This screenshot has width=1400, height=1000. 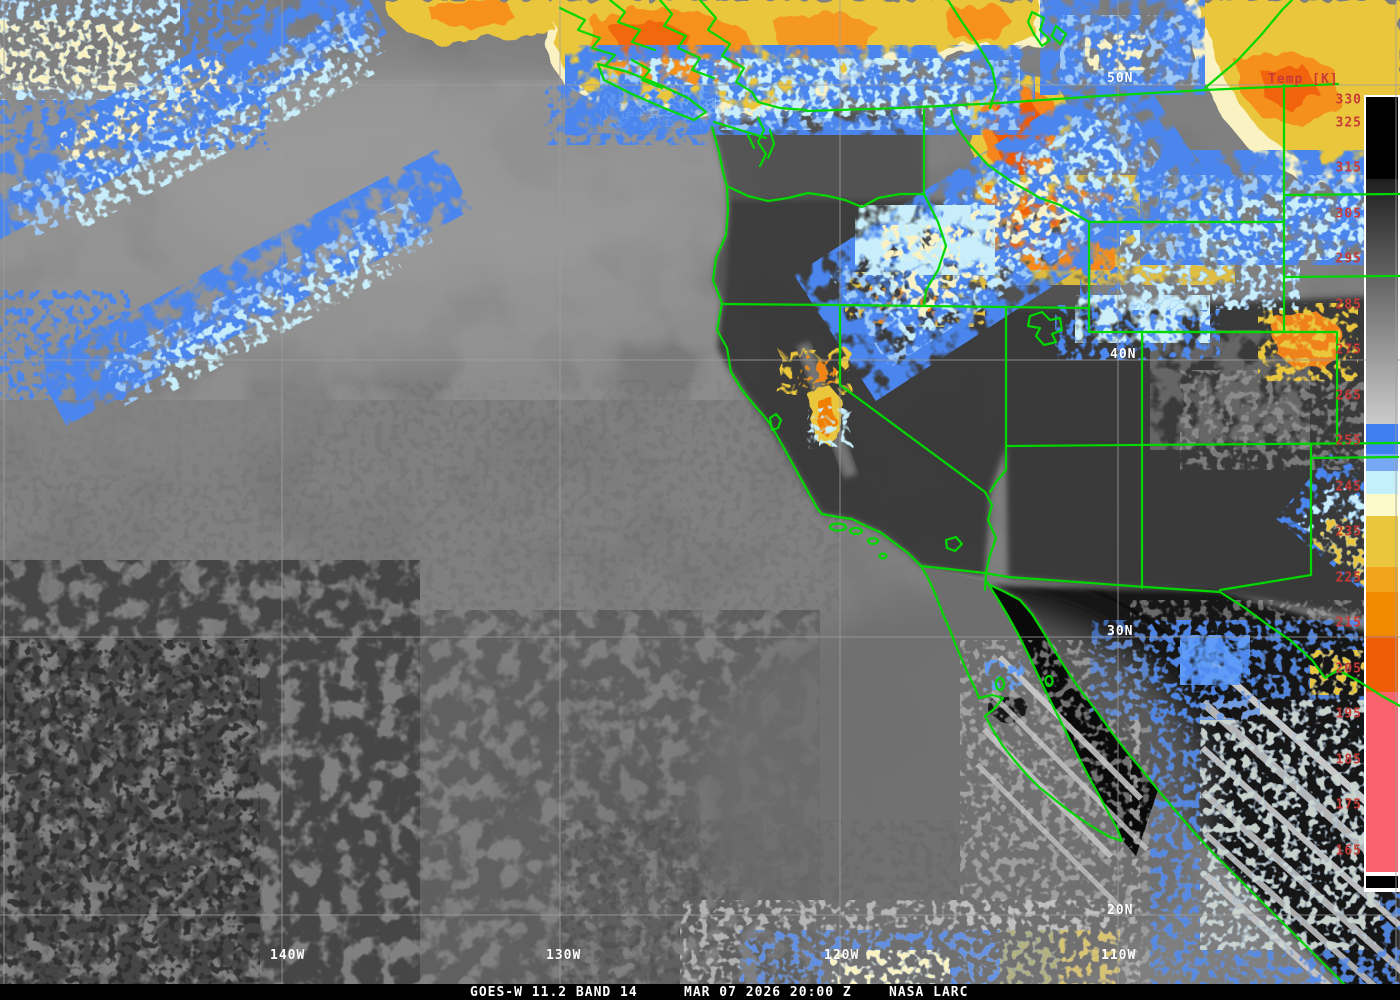 What do you see at coordinates (775, 422) in the screenshot?
I see `sf-bay` at bounding box center [775, 422].